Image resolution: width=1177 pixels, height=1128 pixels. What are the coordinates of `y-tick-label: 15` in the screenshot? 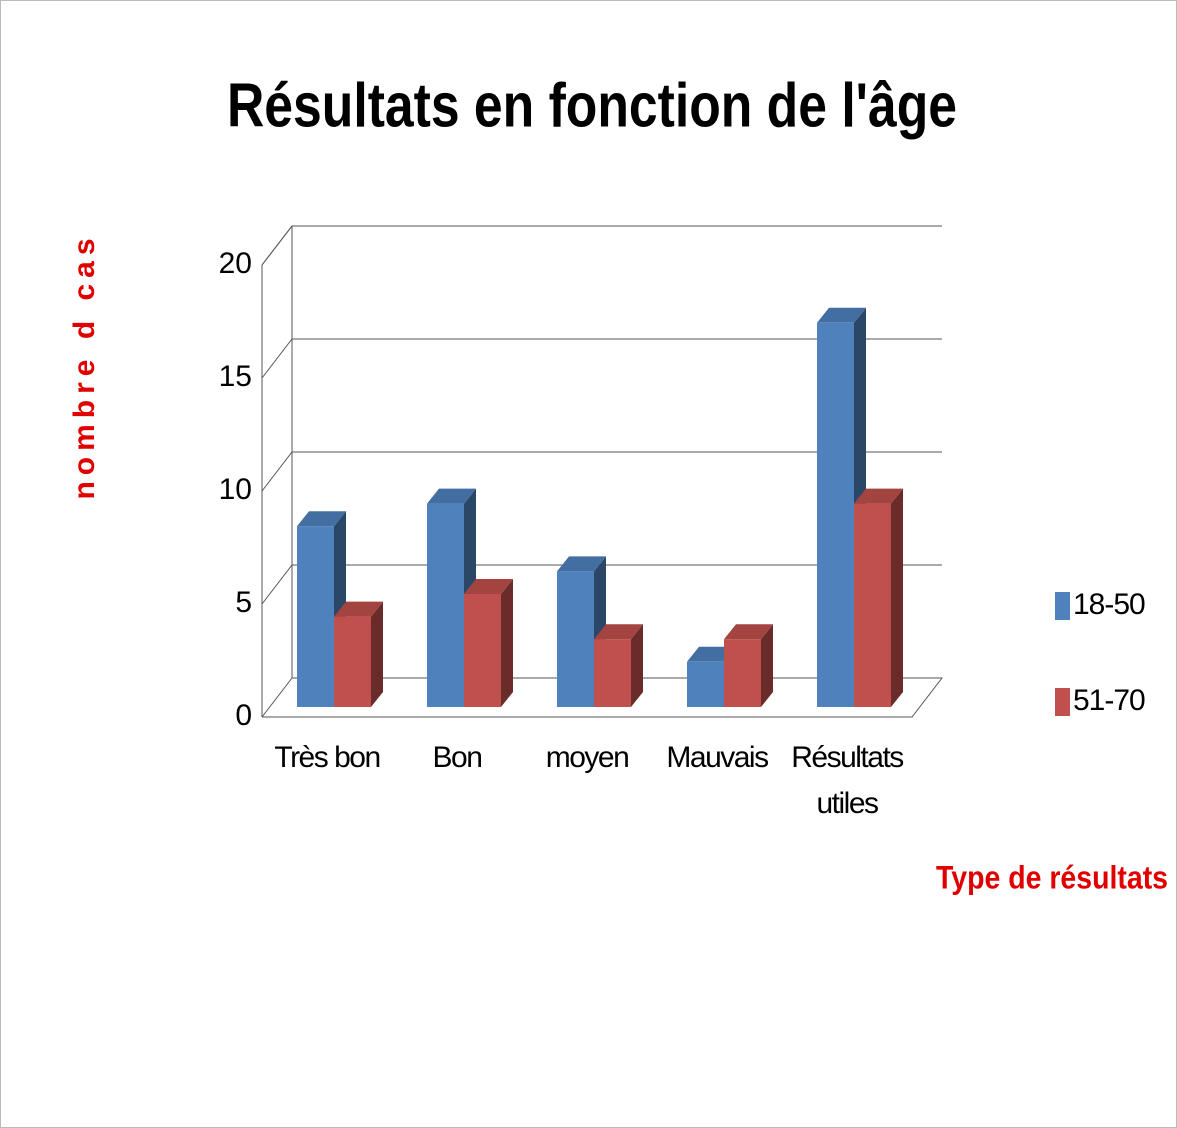 It's located at (235, 376).